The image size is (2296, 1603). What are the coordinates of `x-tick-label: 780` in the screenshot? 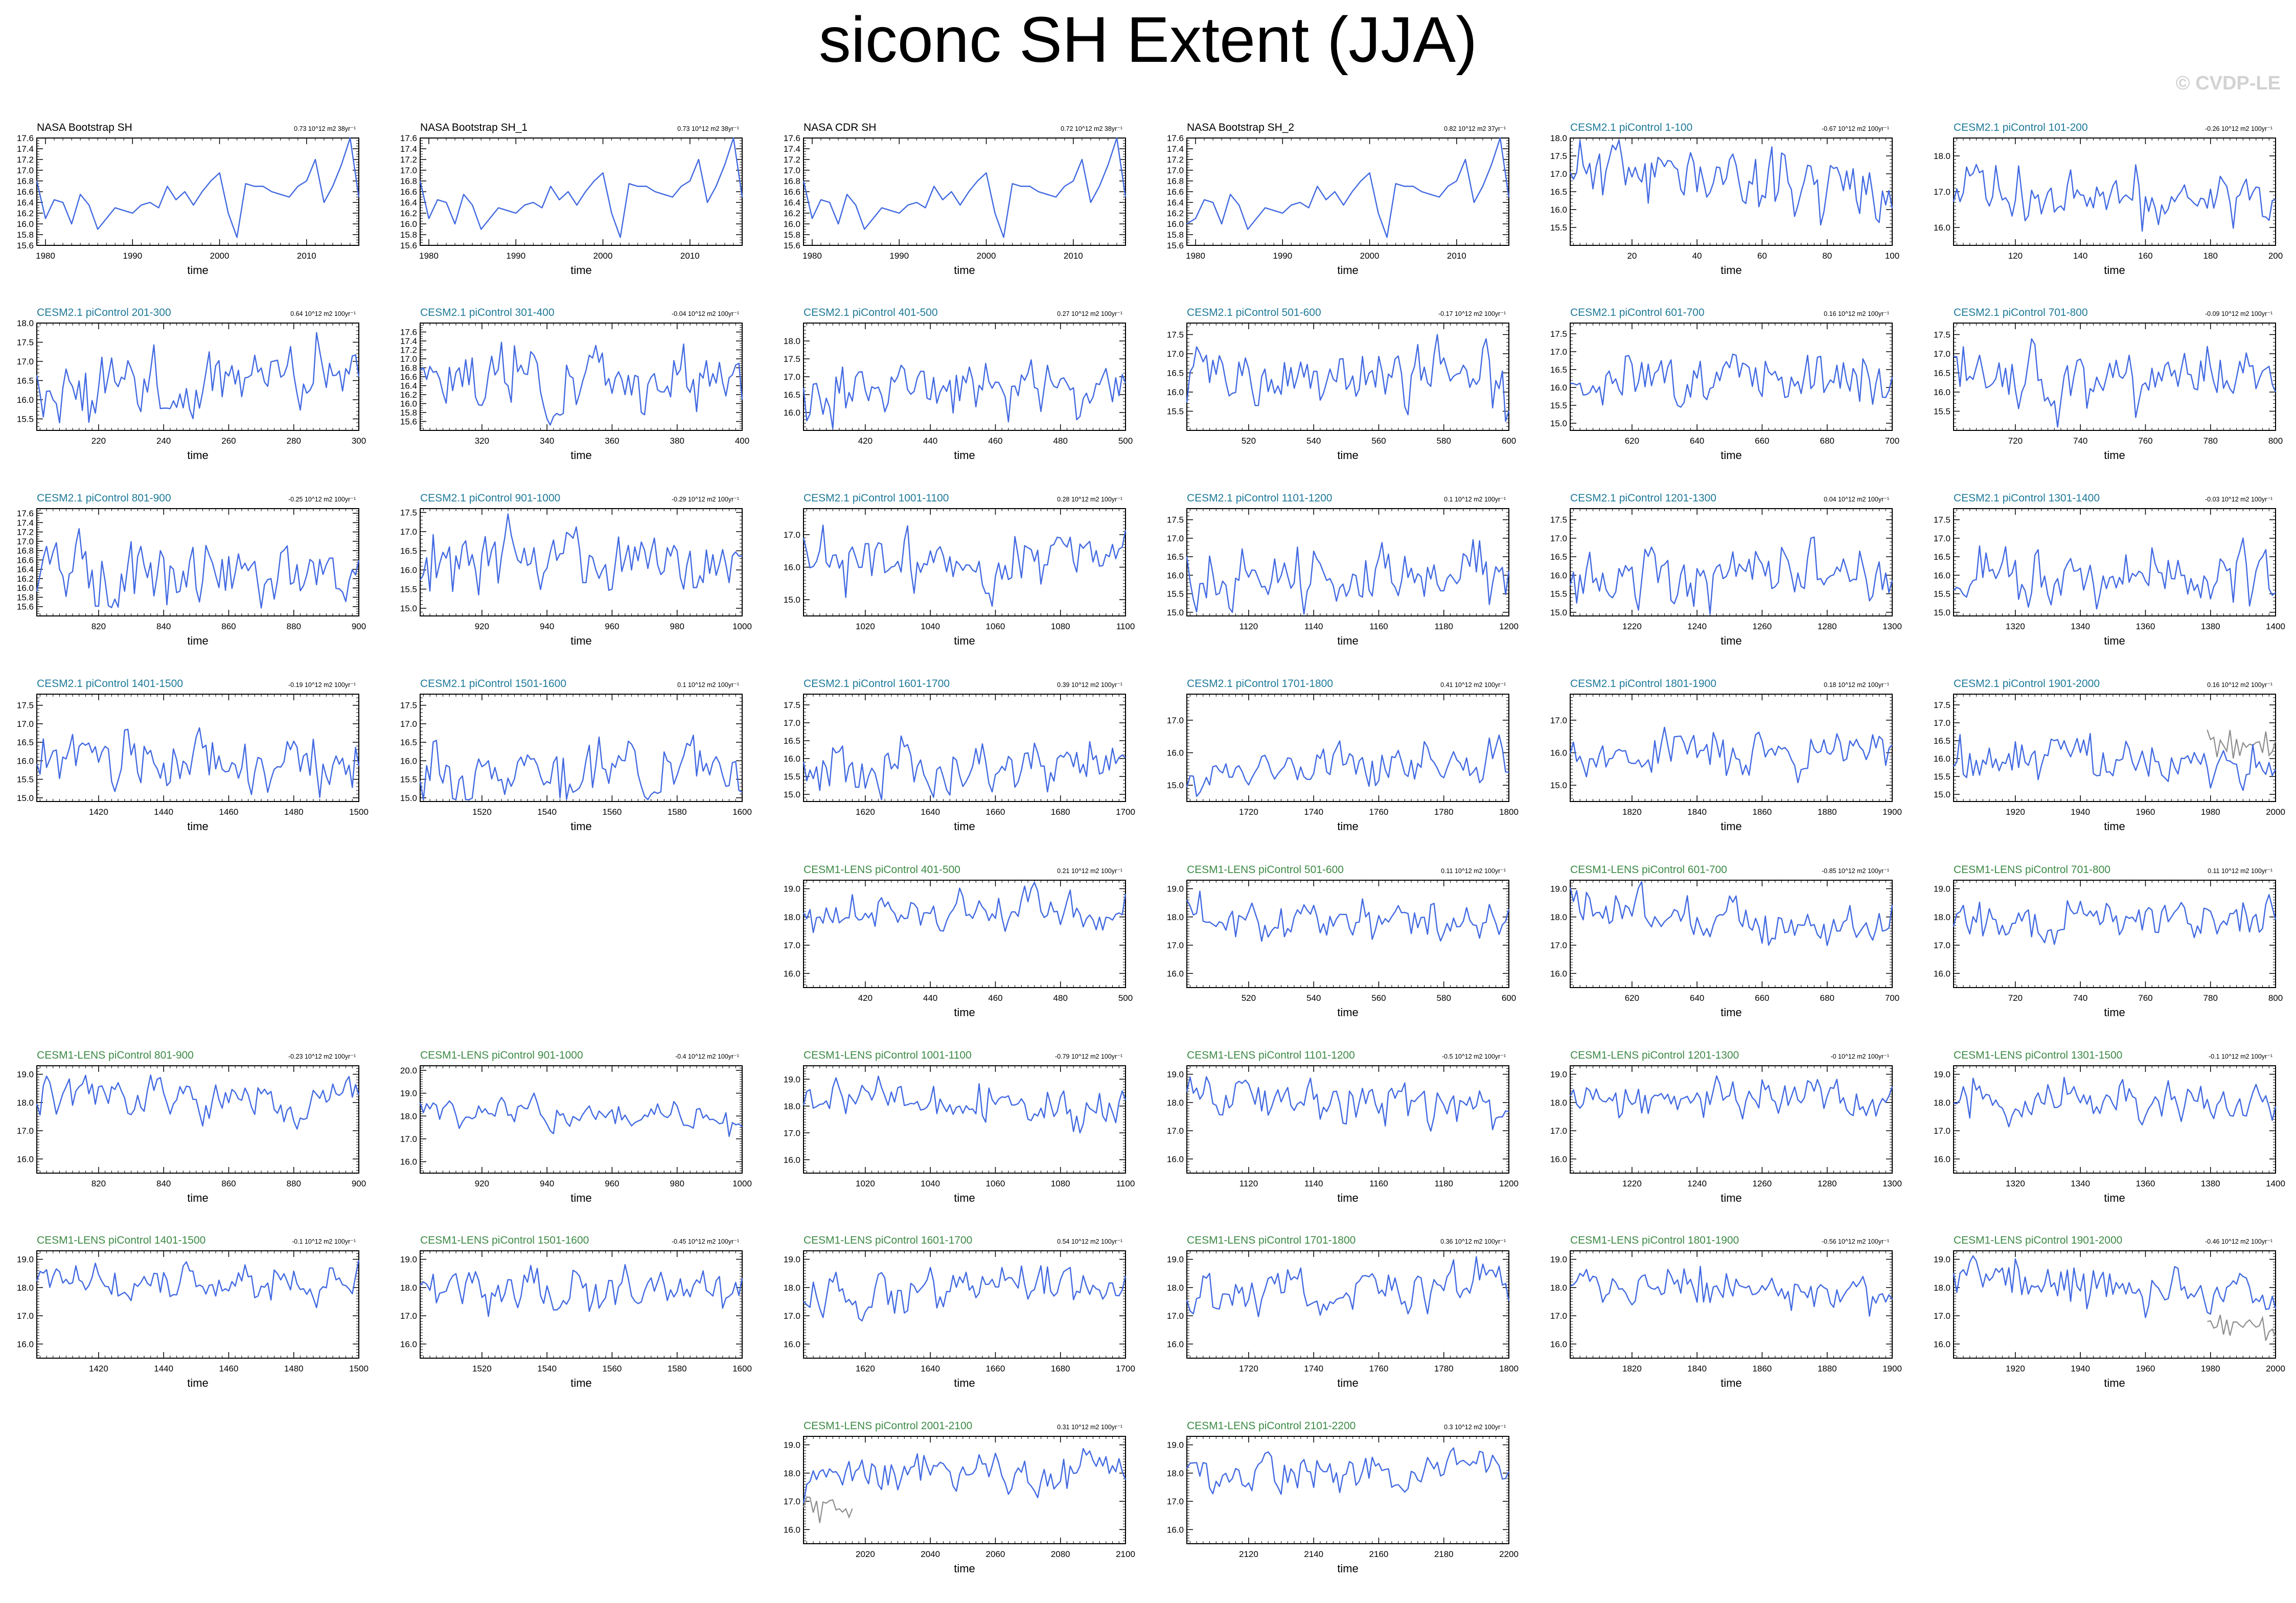 It's located at (2210, 441).